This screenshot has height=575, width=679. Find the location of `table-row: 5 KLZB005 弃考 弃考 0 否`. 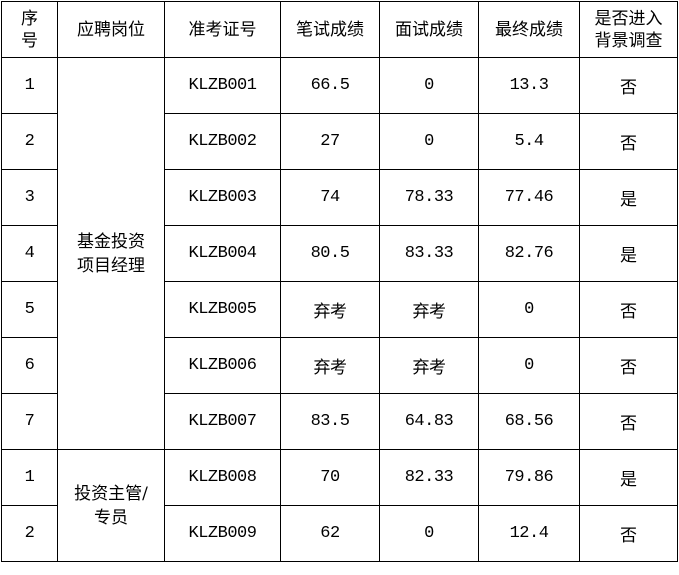

table-row: 5 KLZB005 弃考 弃考 0 否 is located at coordinates (339, 309).